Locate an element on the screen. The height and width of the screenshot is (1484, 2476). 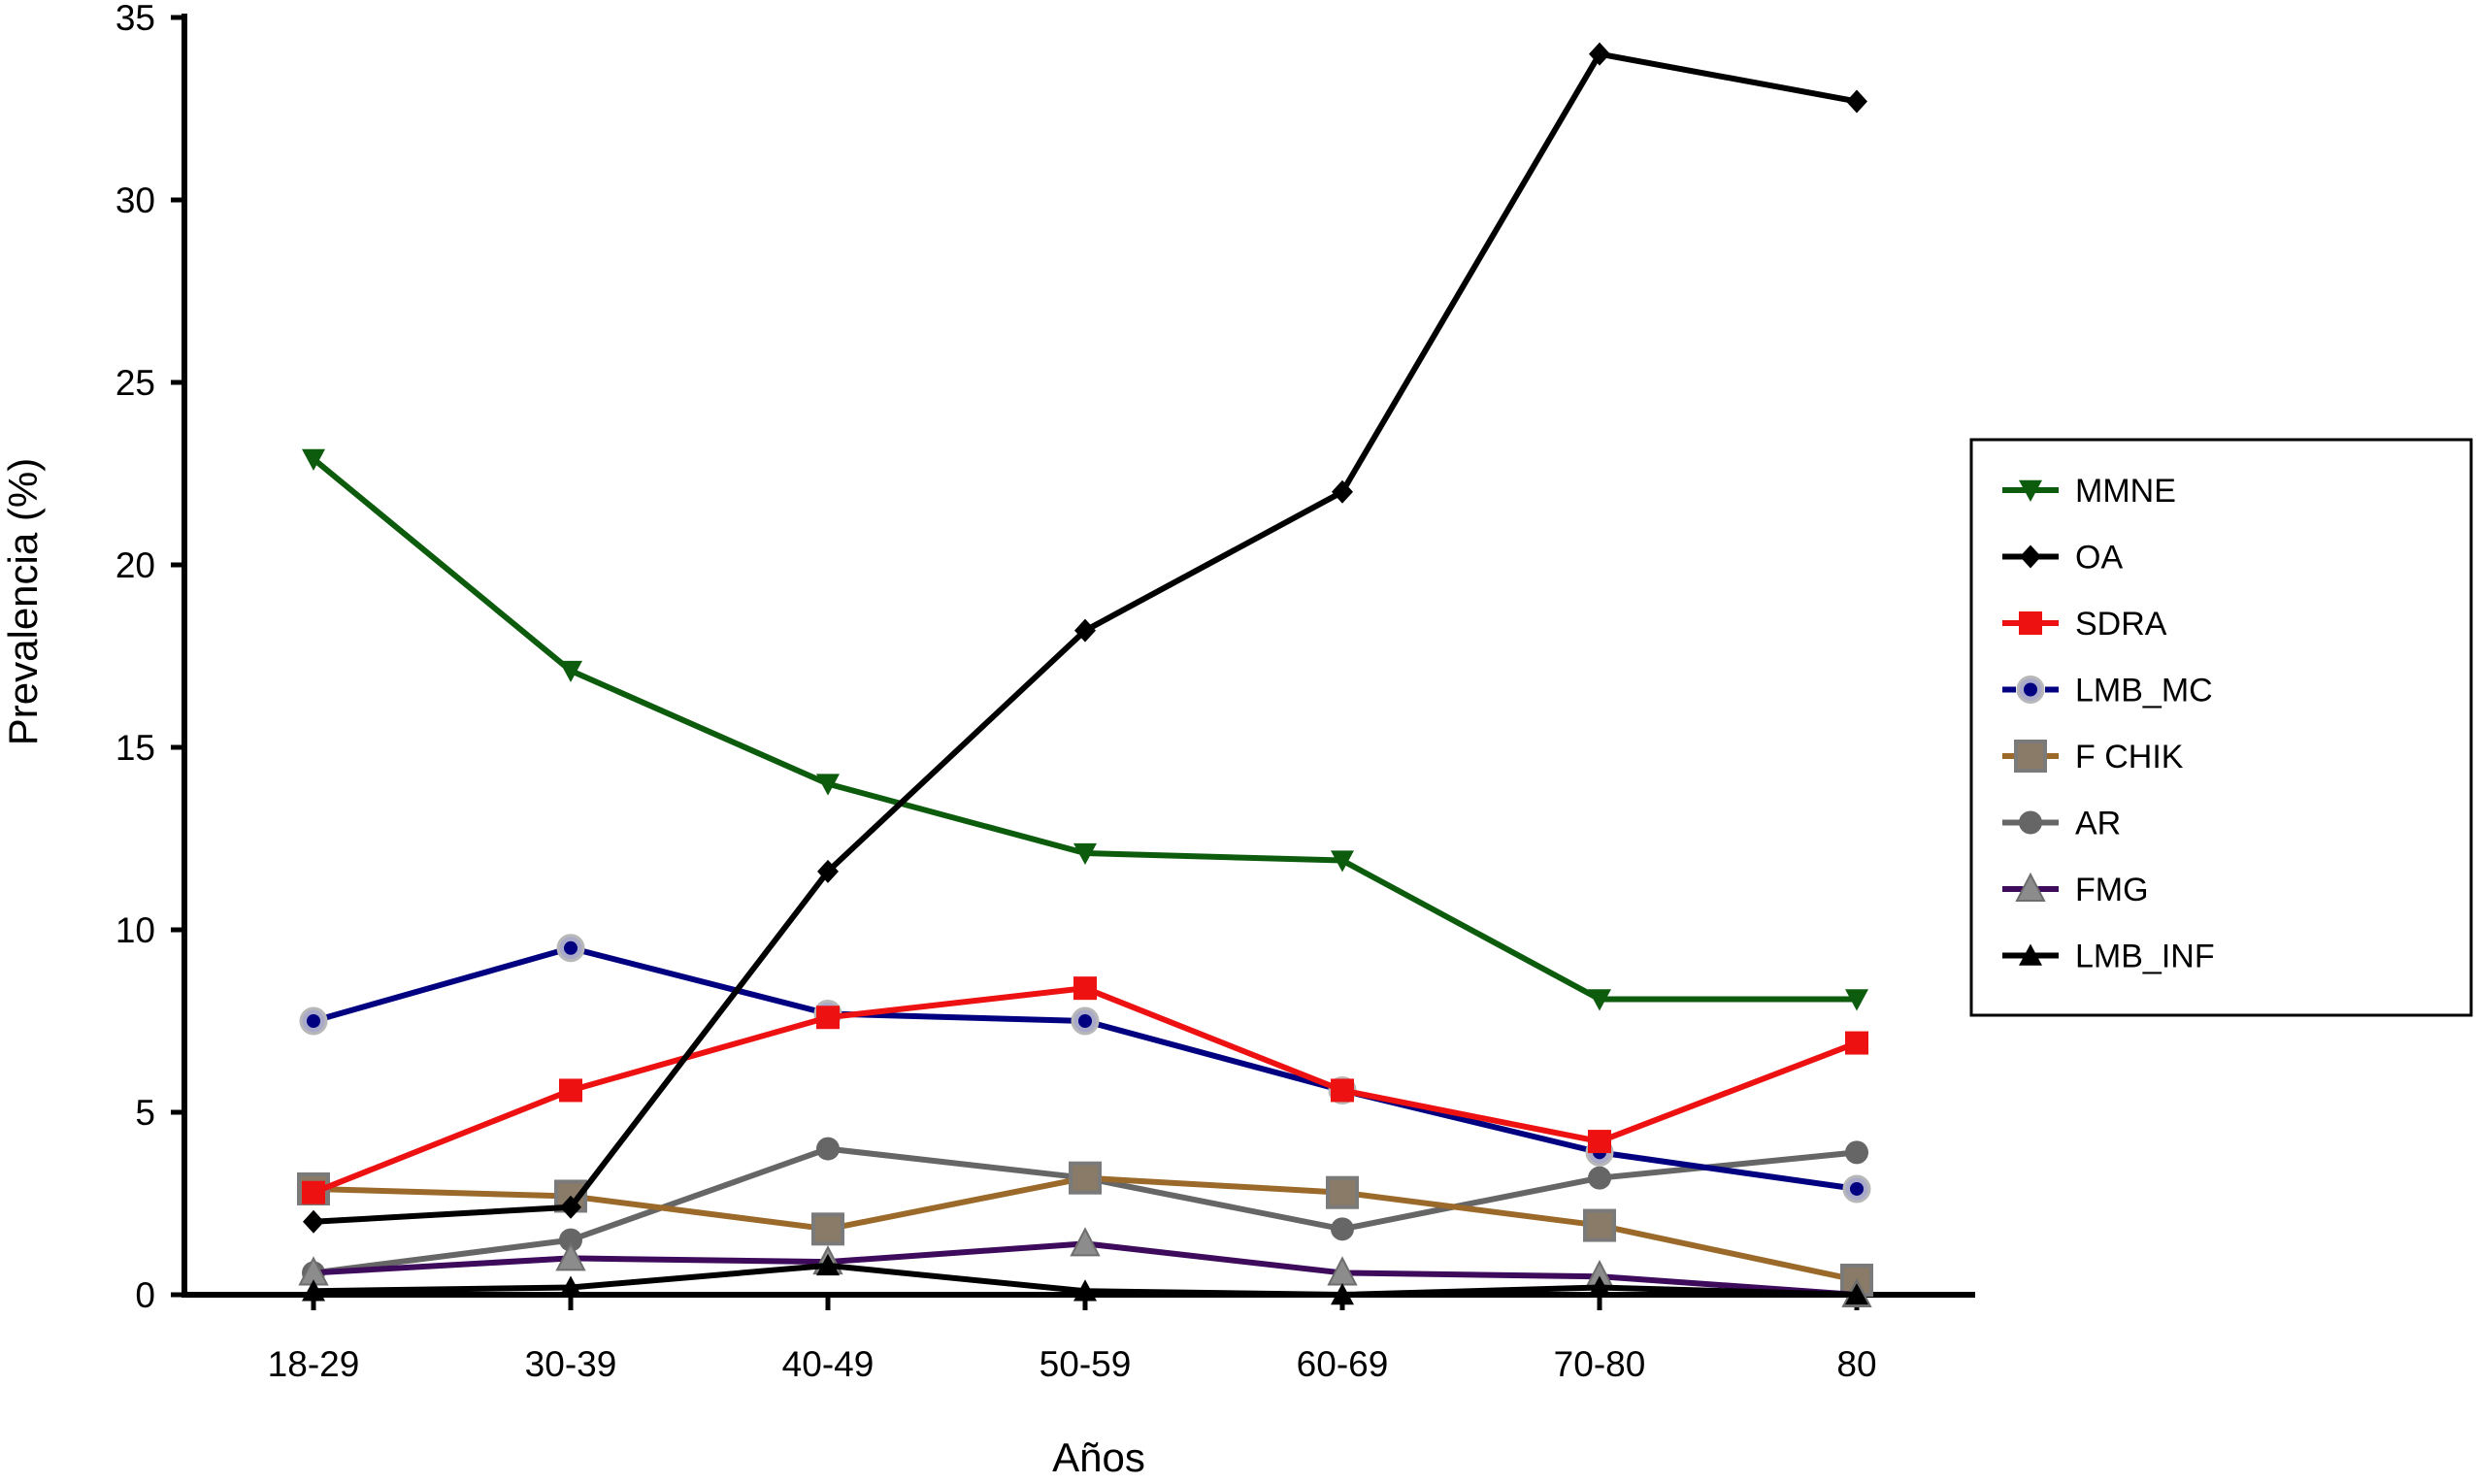
legend-label: OA is located at coordinates (2099, 558).